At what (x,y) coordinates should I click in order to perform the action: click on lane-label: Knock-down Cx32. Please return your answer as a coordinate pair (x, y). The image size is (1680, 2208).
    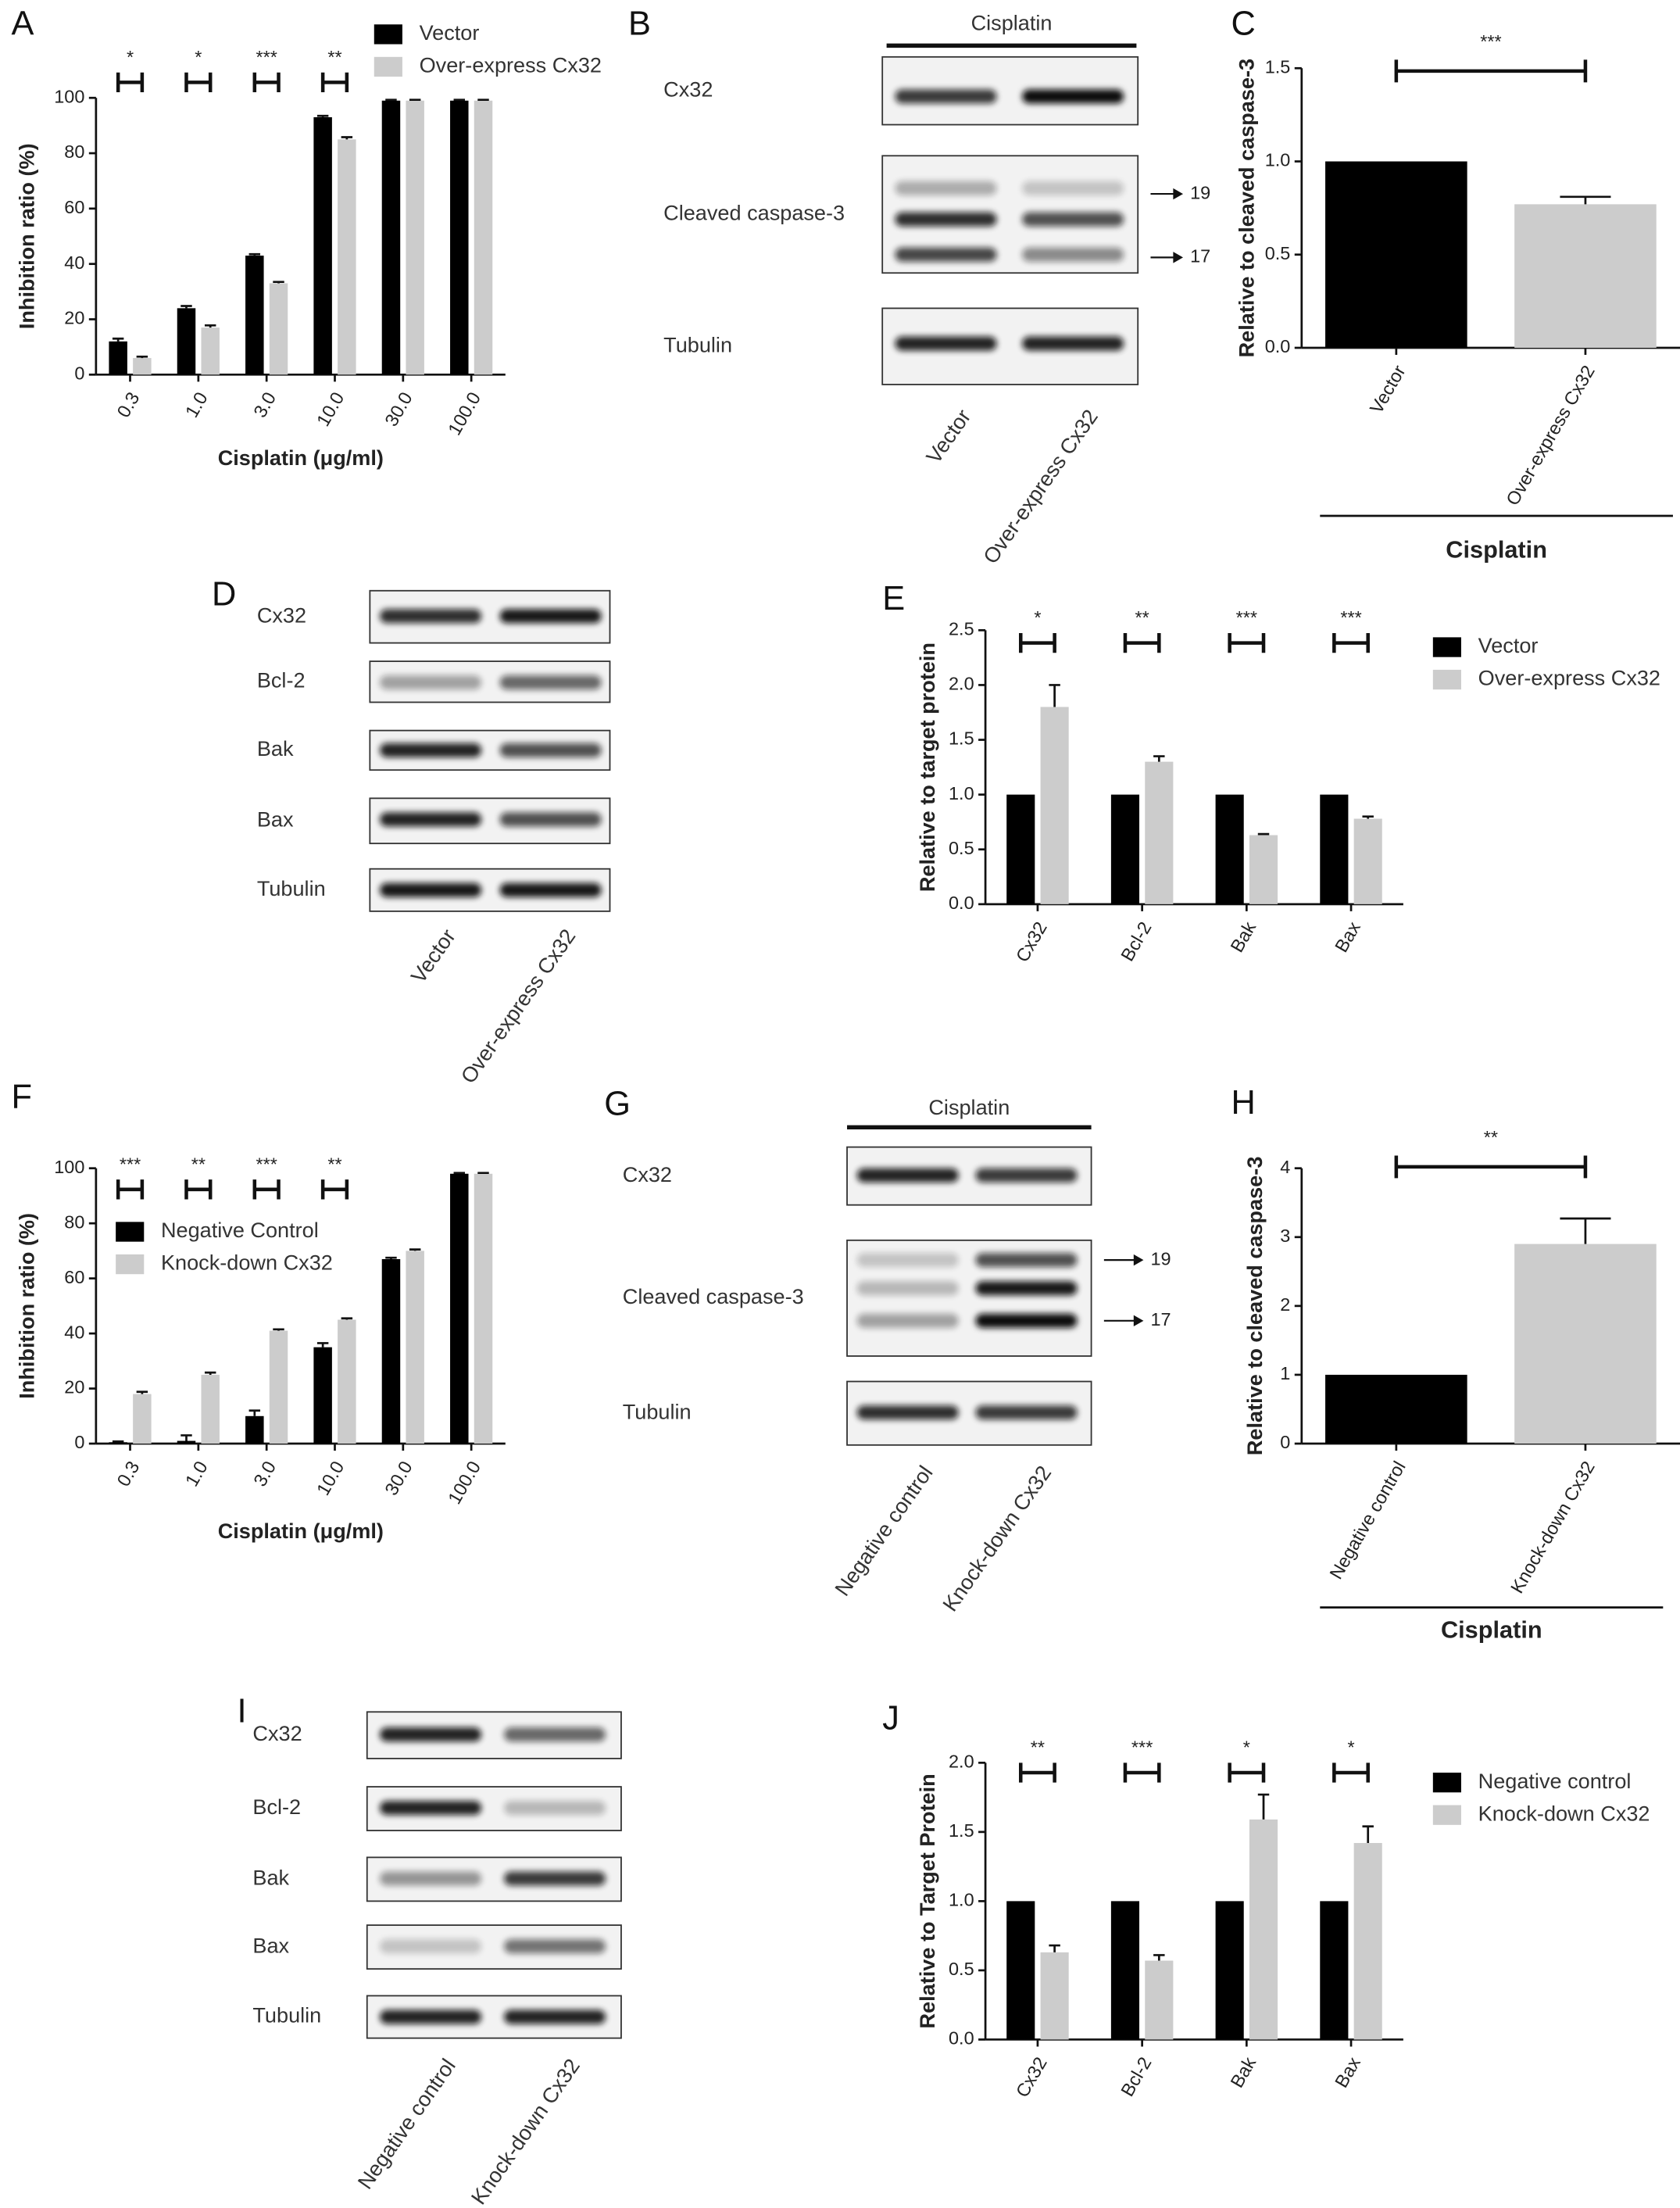
    Looking at the image, I should click on (525, 2131).